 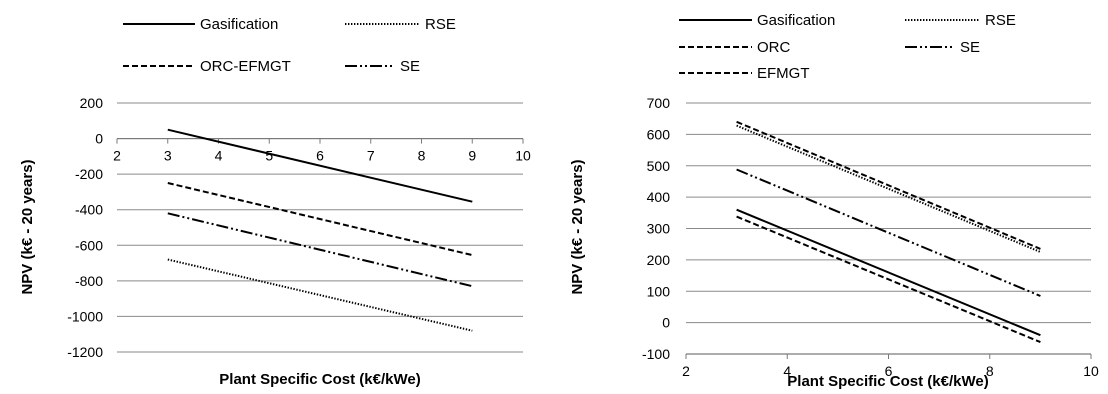 I want to click on series-line-orc-efmgt, so click(x=320, y=219).